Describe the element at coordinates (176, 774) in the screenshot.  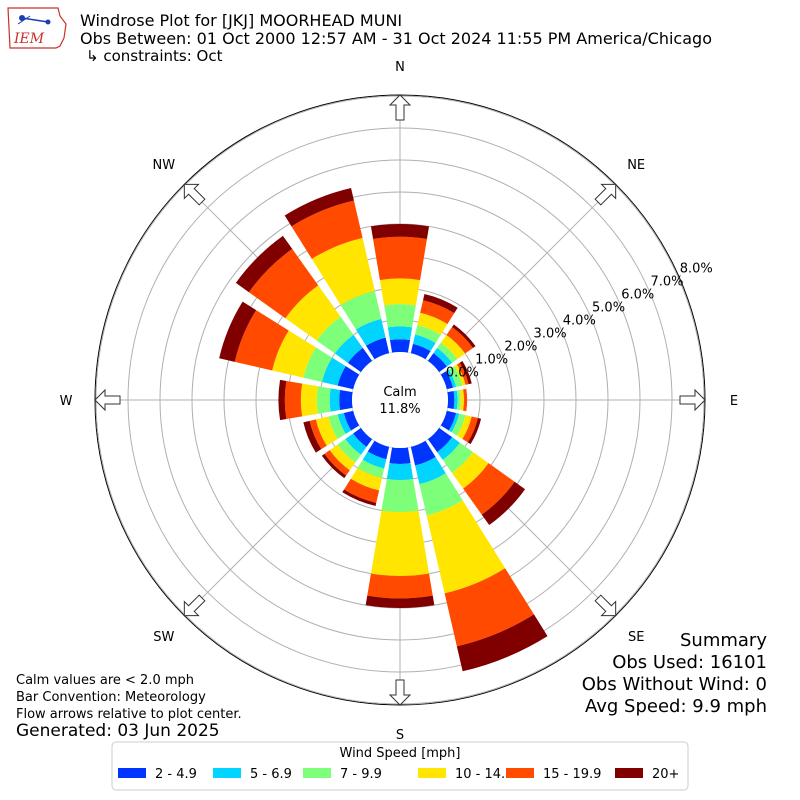
I see `legend-label-1: 2 - 4.9` at that location.